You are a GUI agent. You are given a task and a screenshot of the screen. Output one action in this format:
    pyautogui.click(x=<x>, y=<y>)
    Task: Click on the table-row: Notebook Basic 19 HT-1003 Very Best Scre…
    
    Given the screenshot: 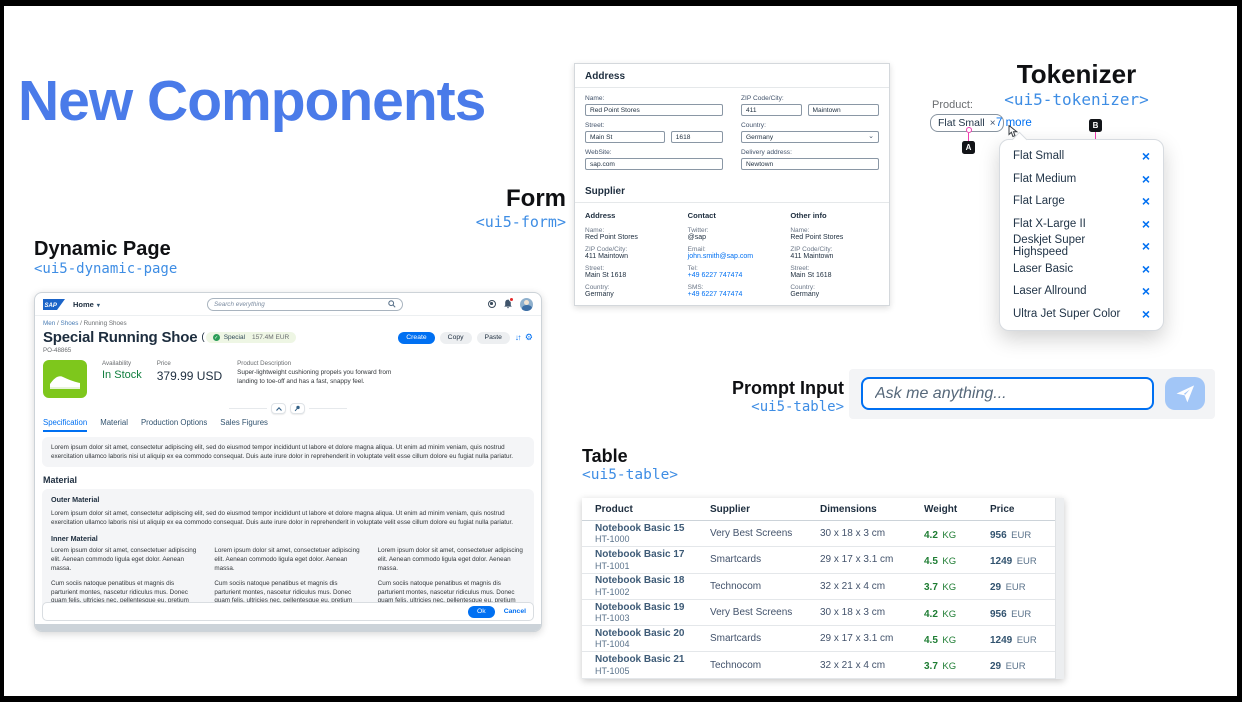 What is the action you would take?
    pyautogui.click(x=823, y=613)
    